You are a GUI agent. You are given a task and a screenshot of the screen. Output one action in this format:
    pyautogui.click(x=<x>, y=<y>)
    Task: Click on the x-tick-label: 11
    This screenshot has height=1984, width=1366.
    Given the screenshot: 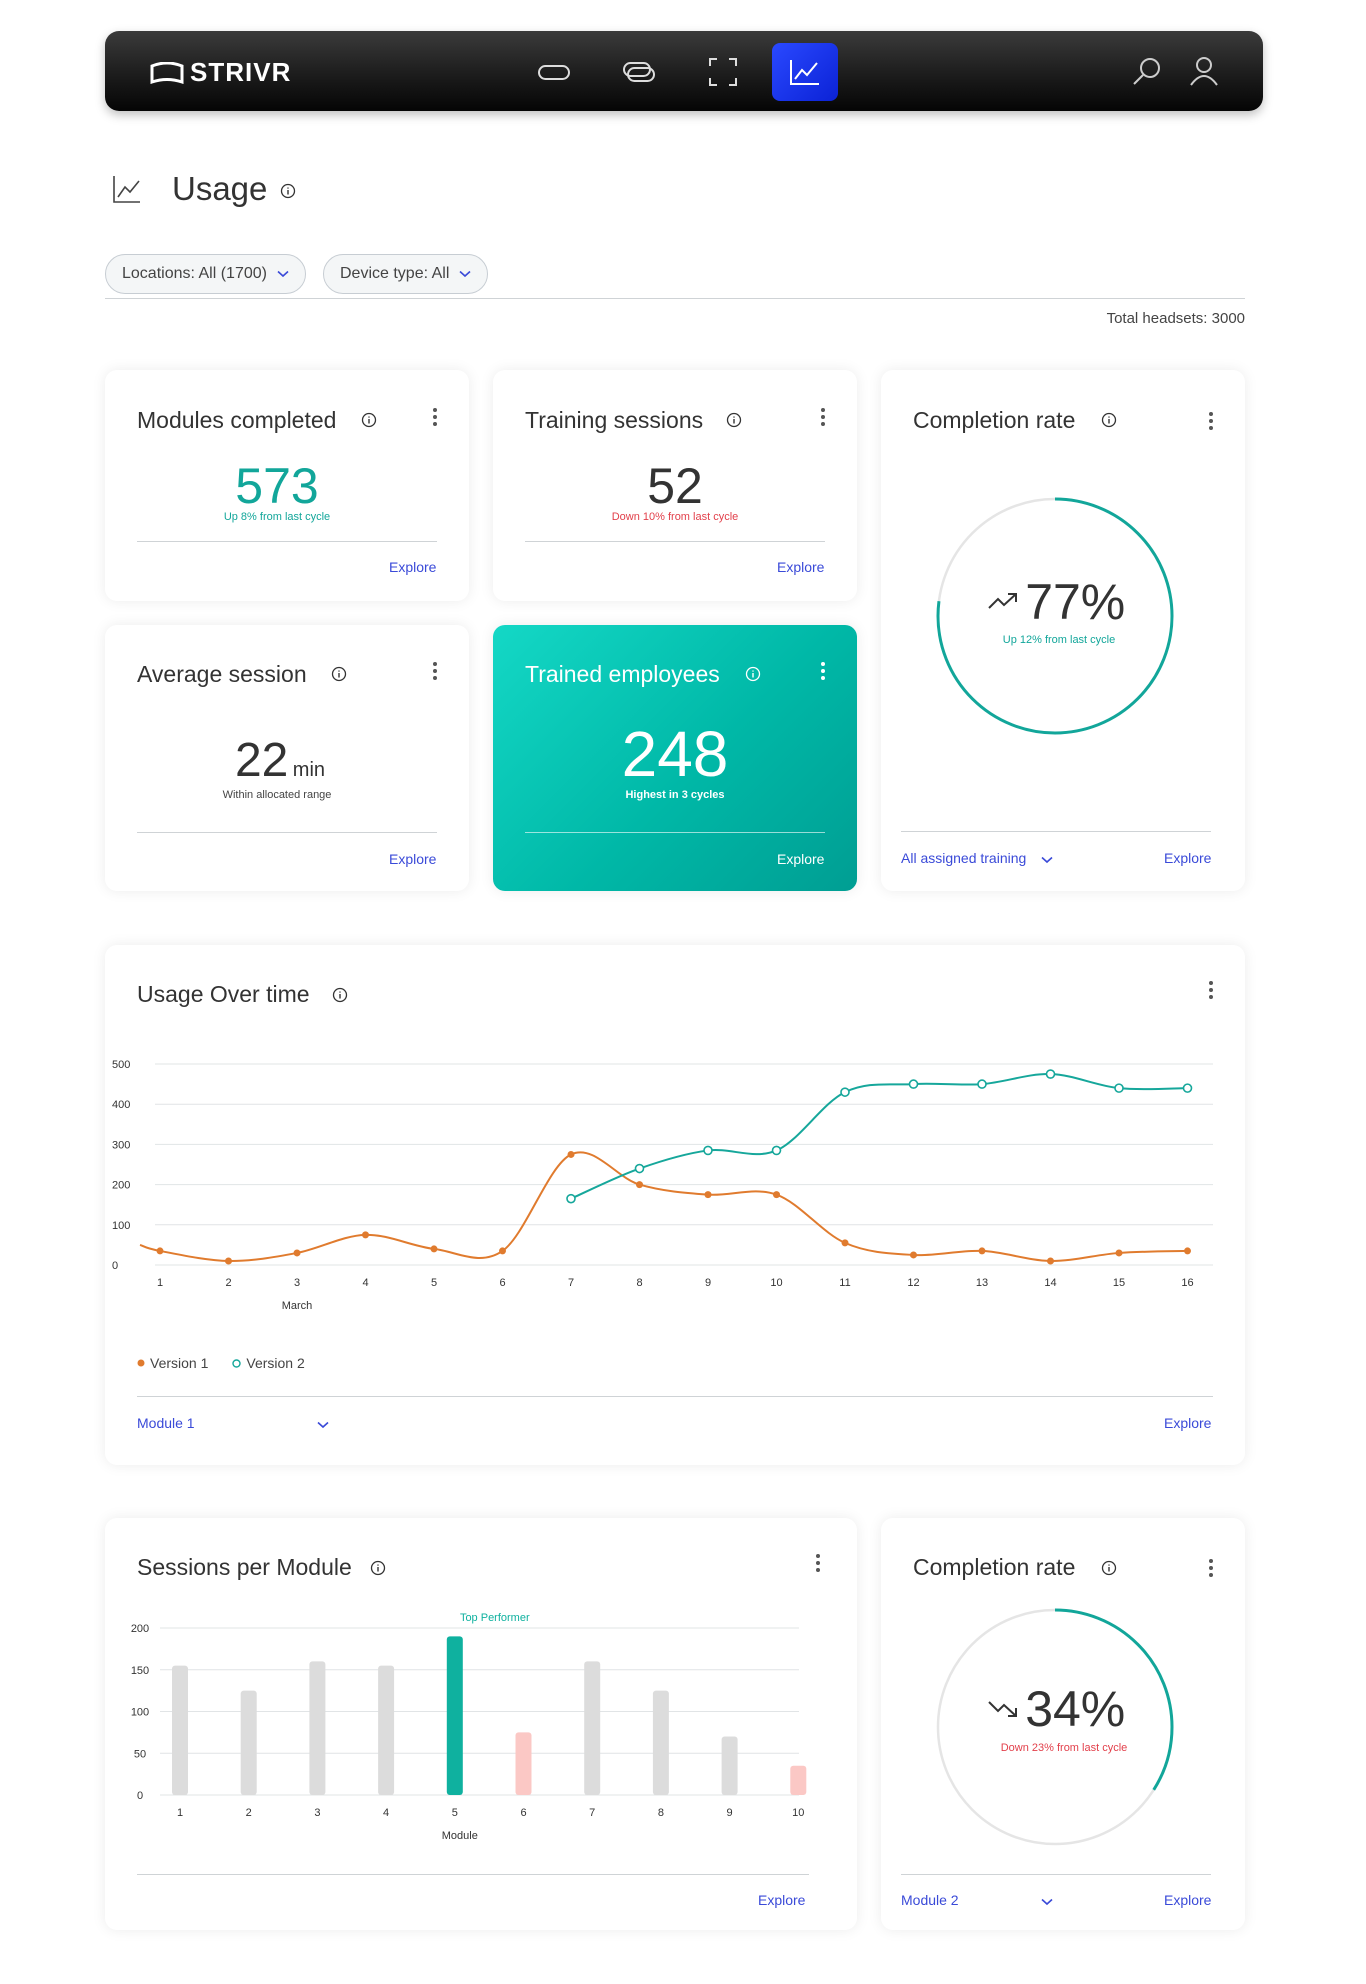 What is the action you would take?
    pyautogui.click(x=844, y=1283)
    